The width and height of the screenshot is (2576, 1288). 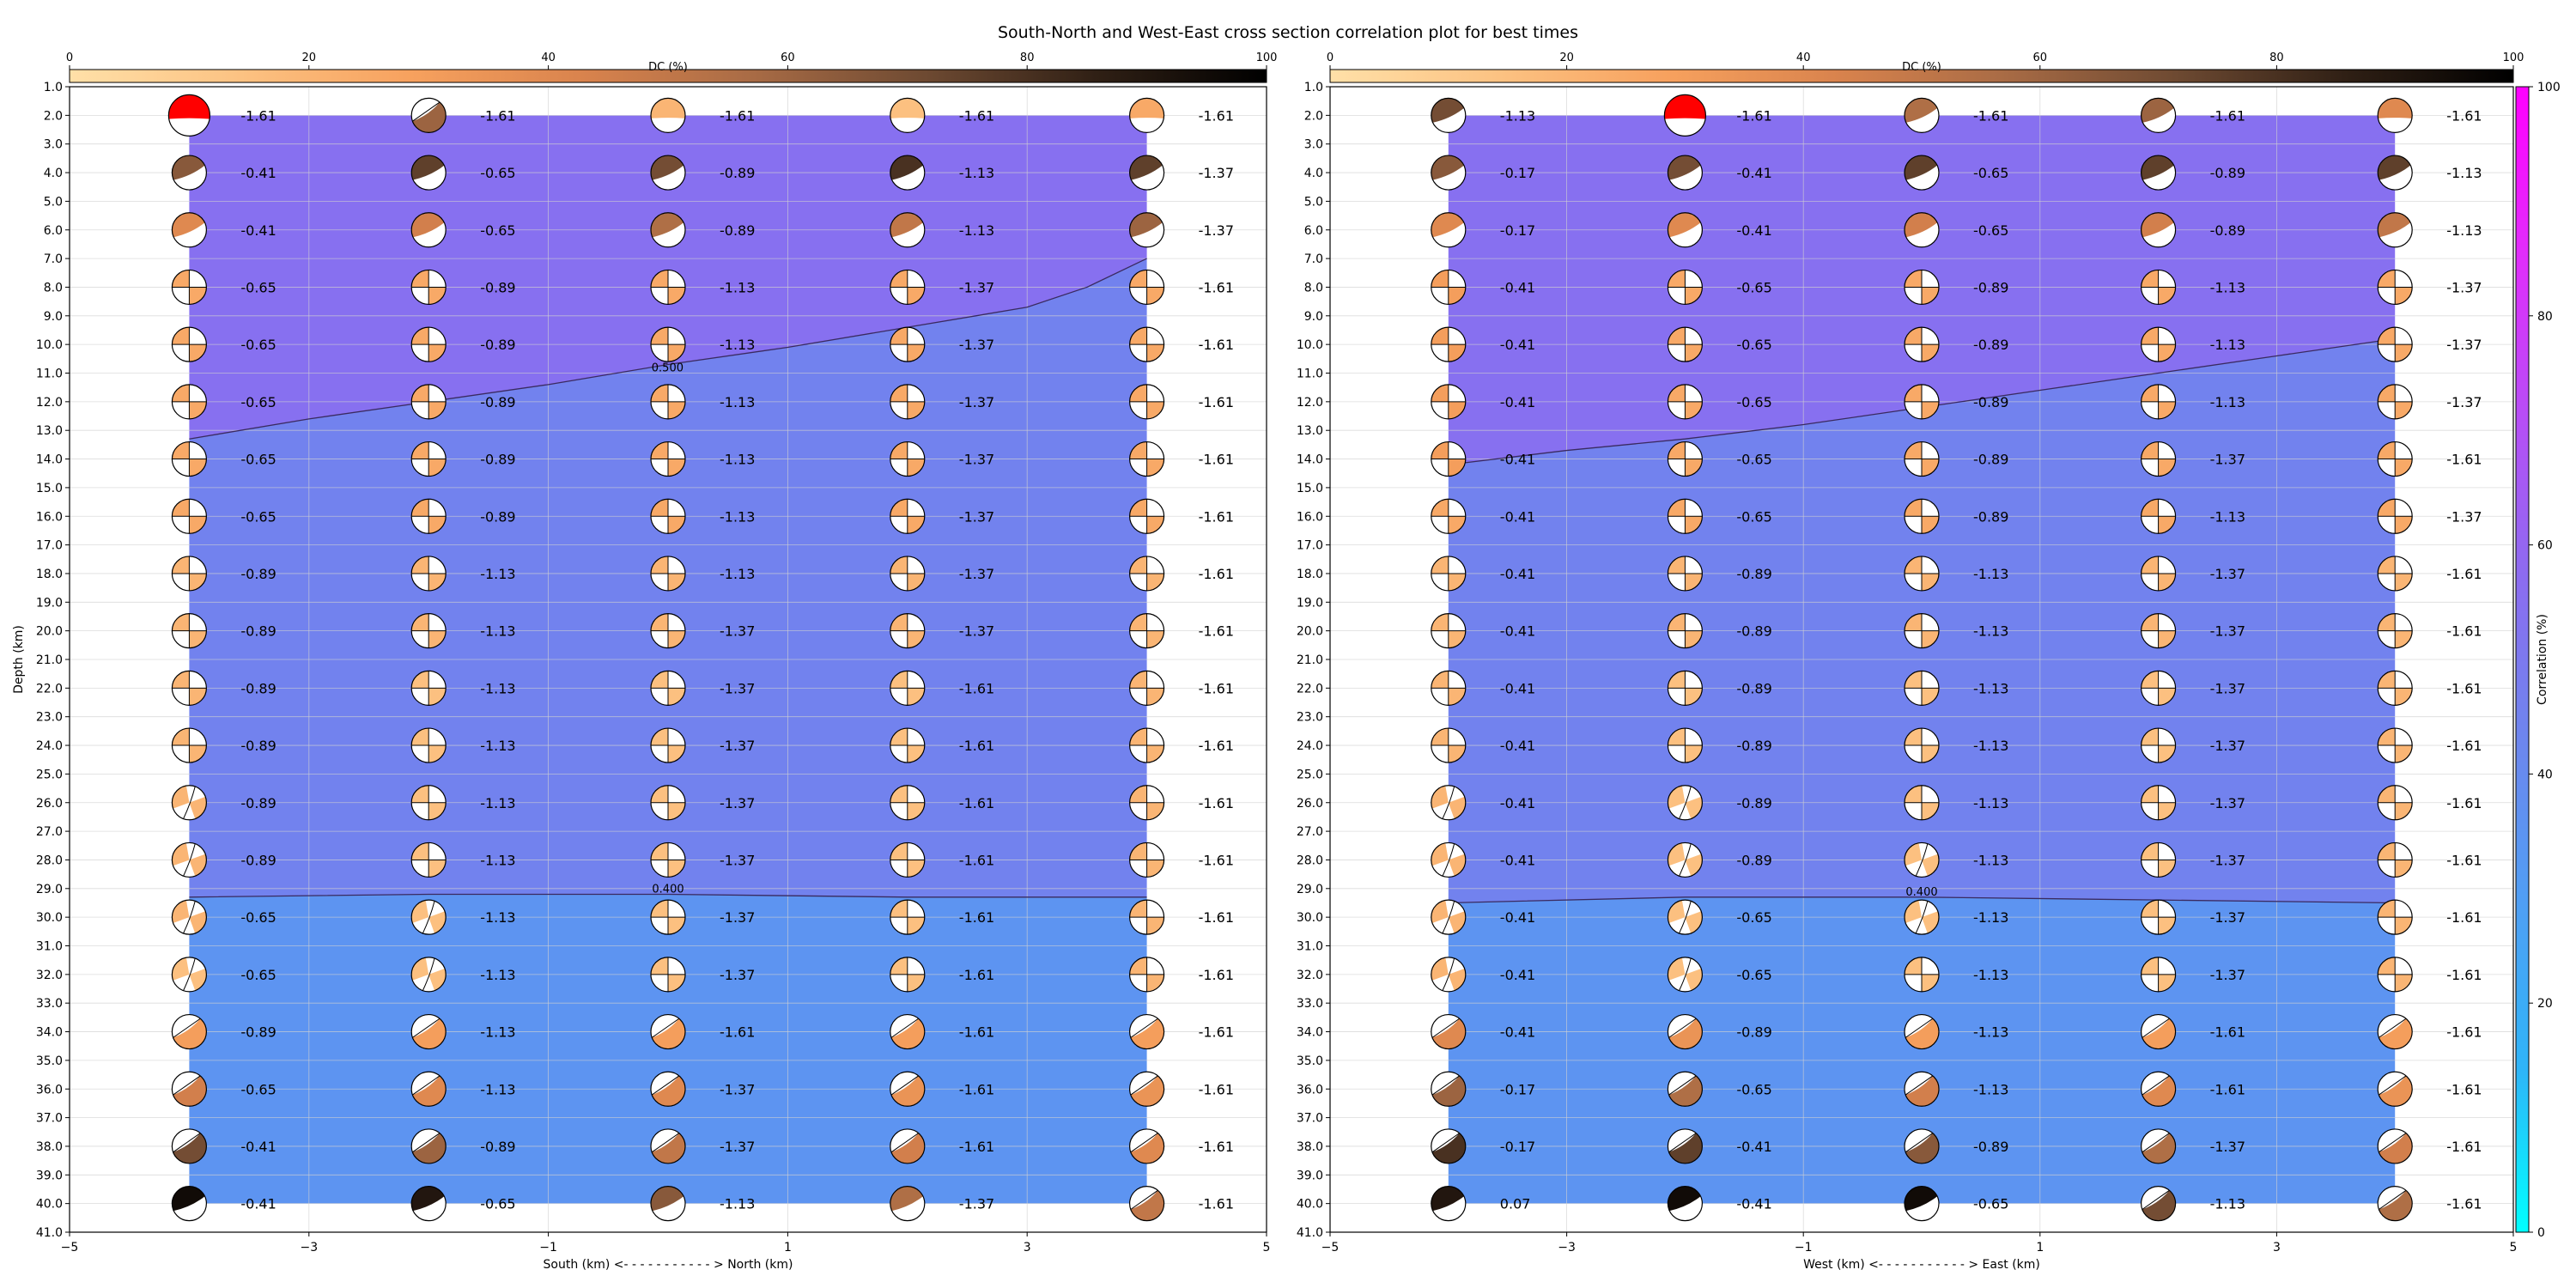 I want to click on depth-tick-label: 41.0, so click(x=1310, y=1233).